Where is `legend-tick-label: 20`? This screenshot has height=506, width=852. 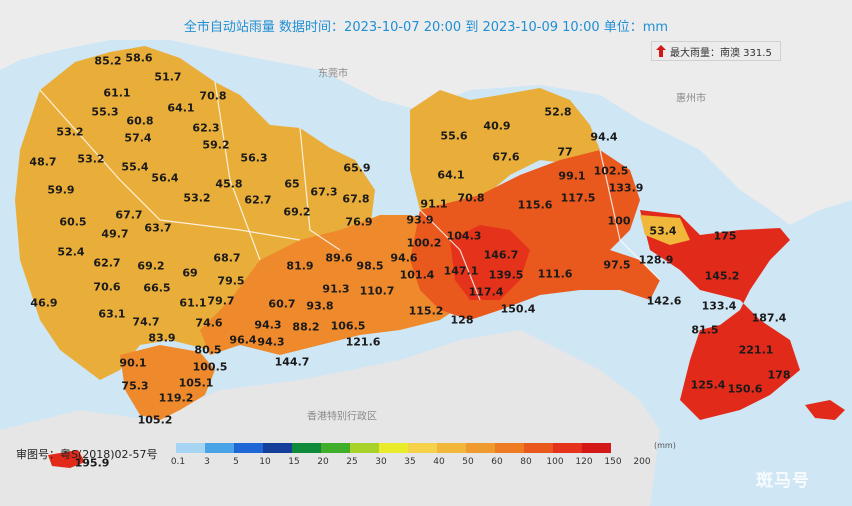
legend-tick-label: 20 is located at coordinates (323, 462).